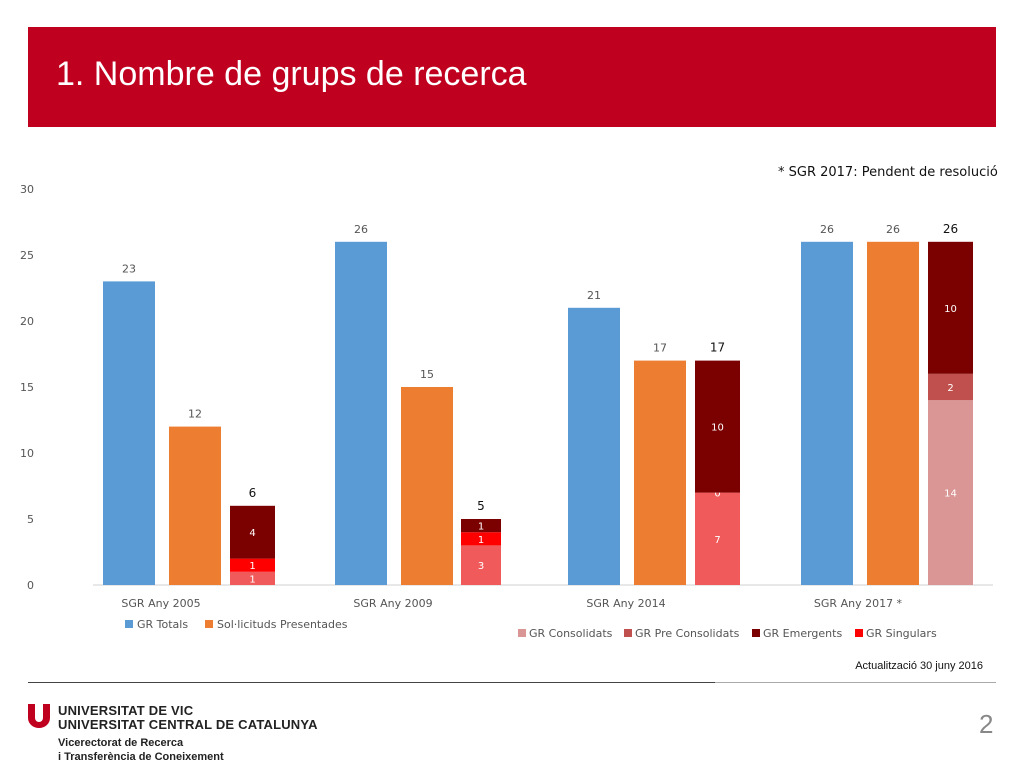  Describe the element at coordinates (919, 666) in the screenshot. I see `update-date: Actualització 30 juny 2016` at that location.